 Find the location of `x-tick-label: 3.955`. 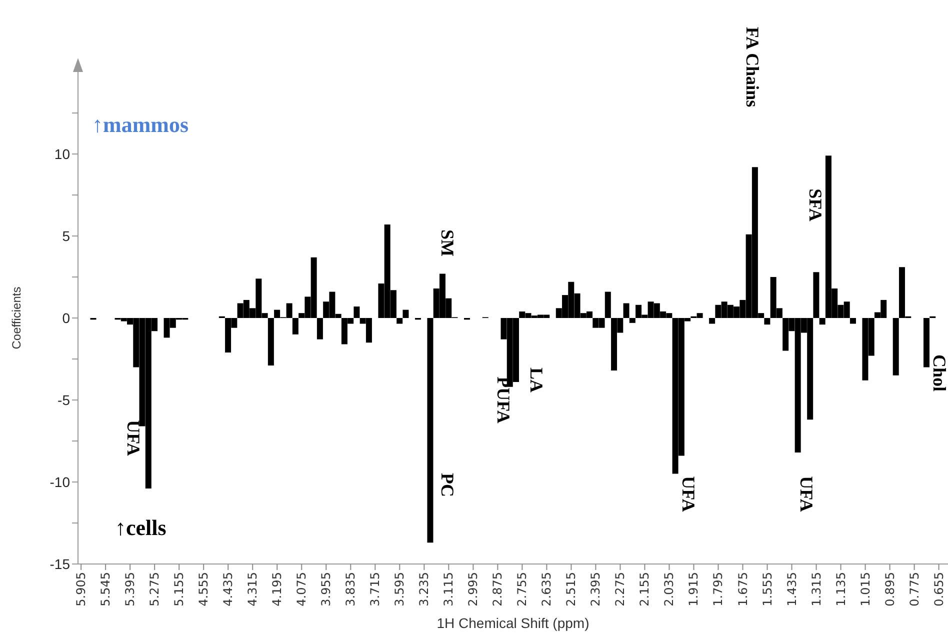

x-tick-label: 3.955 is located at coordinates (326, 589).